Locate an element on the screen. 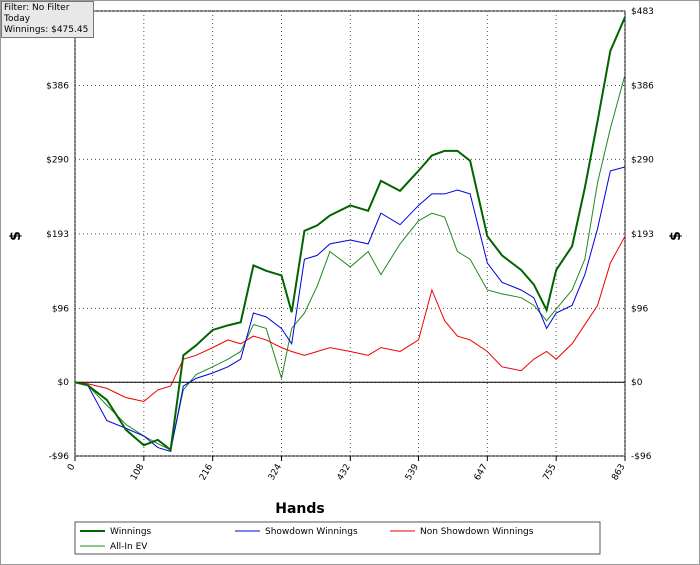 This screenshot has height=565, width=700. x-tick-label: 0 is located at coordinates (72, 467).